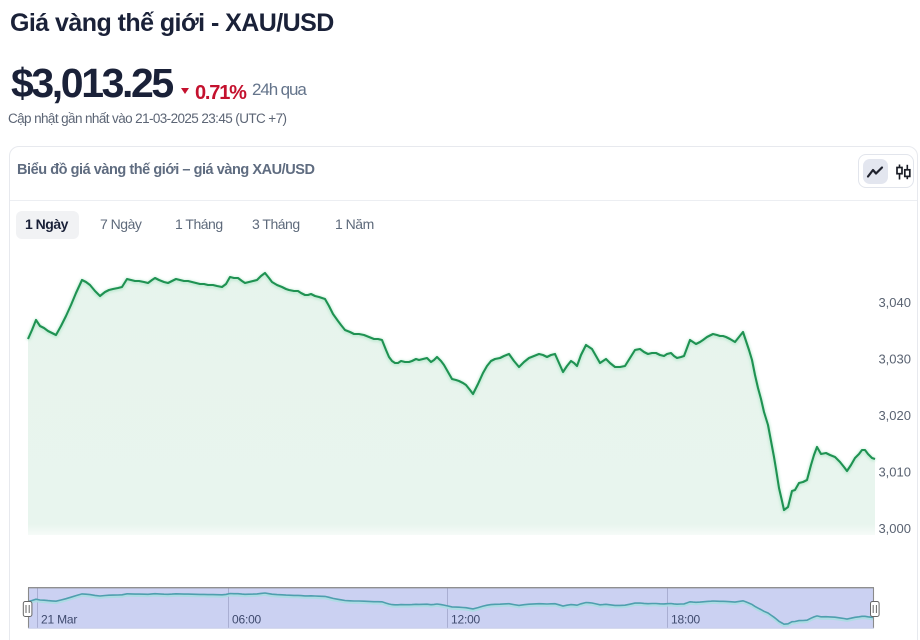 The height and width of the screenshot is (640, 920). Describe the element at coordinates (466, 620) in the screenshot. I see `svg-text: 12:00` at that location.